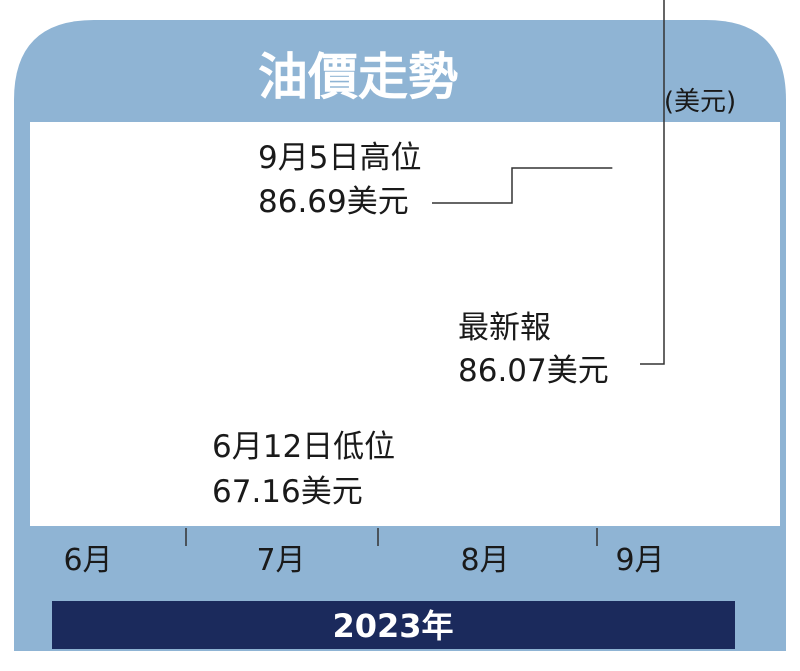 The height and width of the screenshot is (671, 800). Describe the element at coordinates (280, 560) in the screenshot. I see `month-label: 7月` at that location.